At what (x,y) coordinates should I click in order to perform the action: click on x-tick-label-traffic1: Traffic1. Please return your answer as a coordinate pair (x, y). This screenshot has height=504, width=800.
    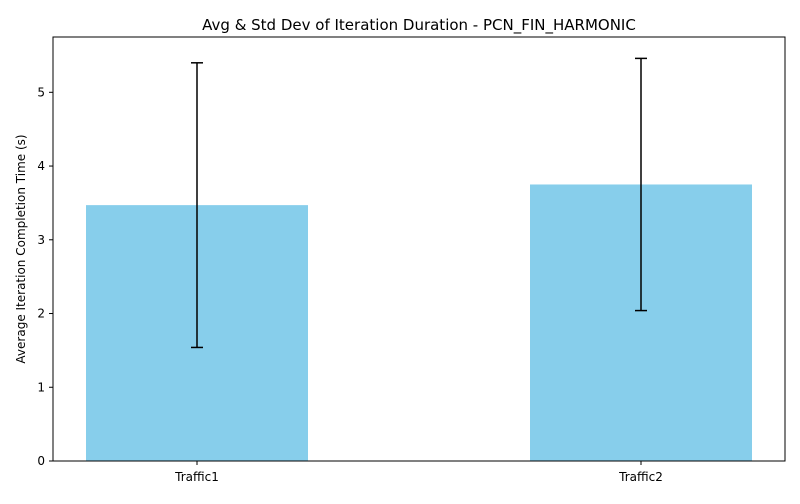
    Looking at the image, I should click on (196, 477).